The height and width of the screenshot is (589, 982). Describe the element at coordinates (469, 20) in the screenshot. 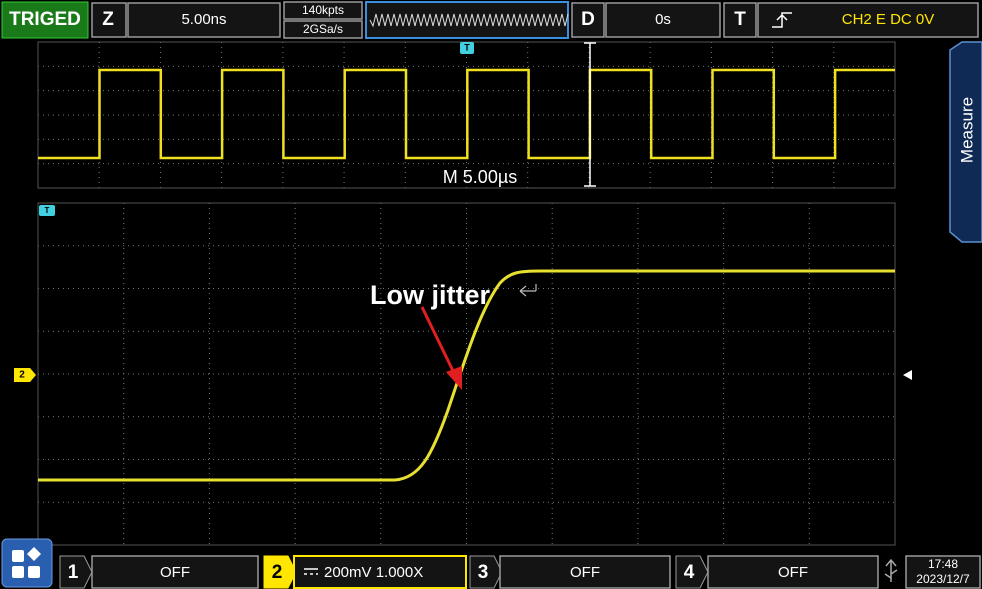

I see `overview-wave` at that location.